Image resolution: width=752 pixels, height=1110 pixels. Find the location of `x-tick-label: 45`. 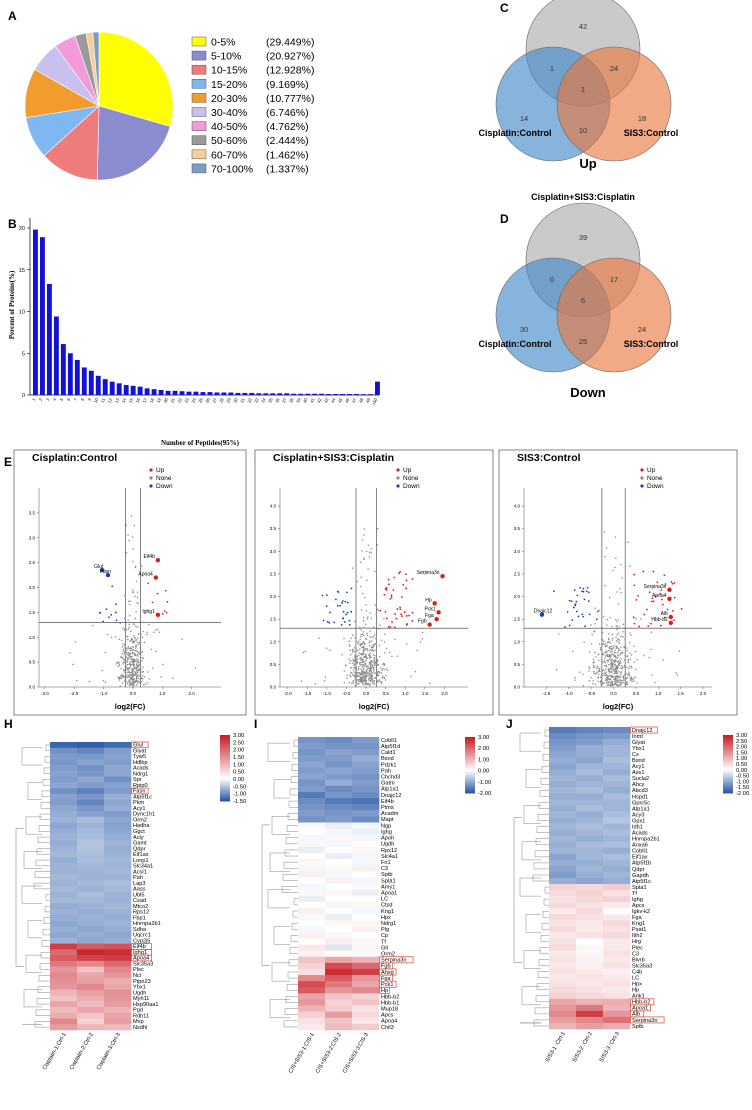

x-tick-label: 45 is located at coordinates (340, 400).